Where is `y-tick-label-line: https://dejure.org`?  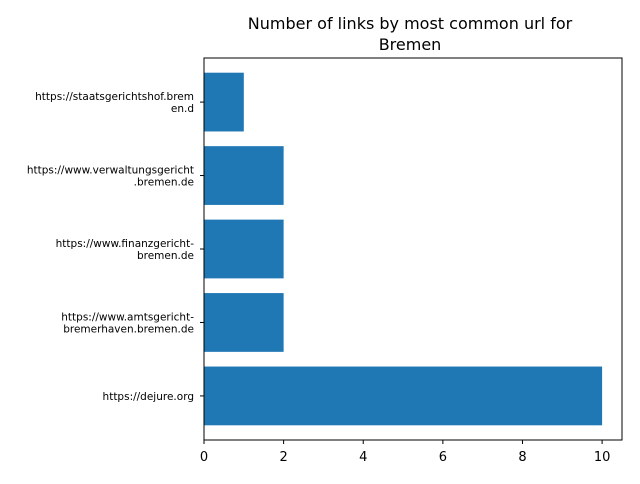
y-tick-label-line: https://dejure.org is located at coordinates (148, 397).